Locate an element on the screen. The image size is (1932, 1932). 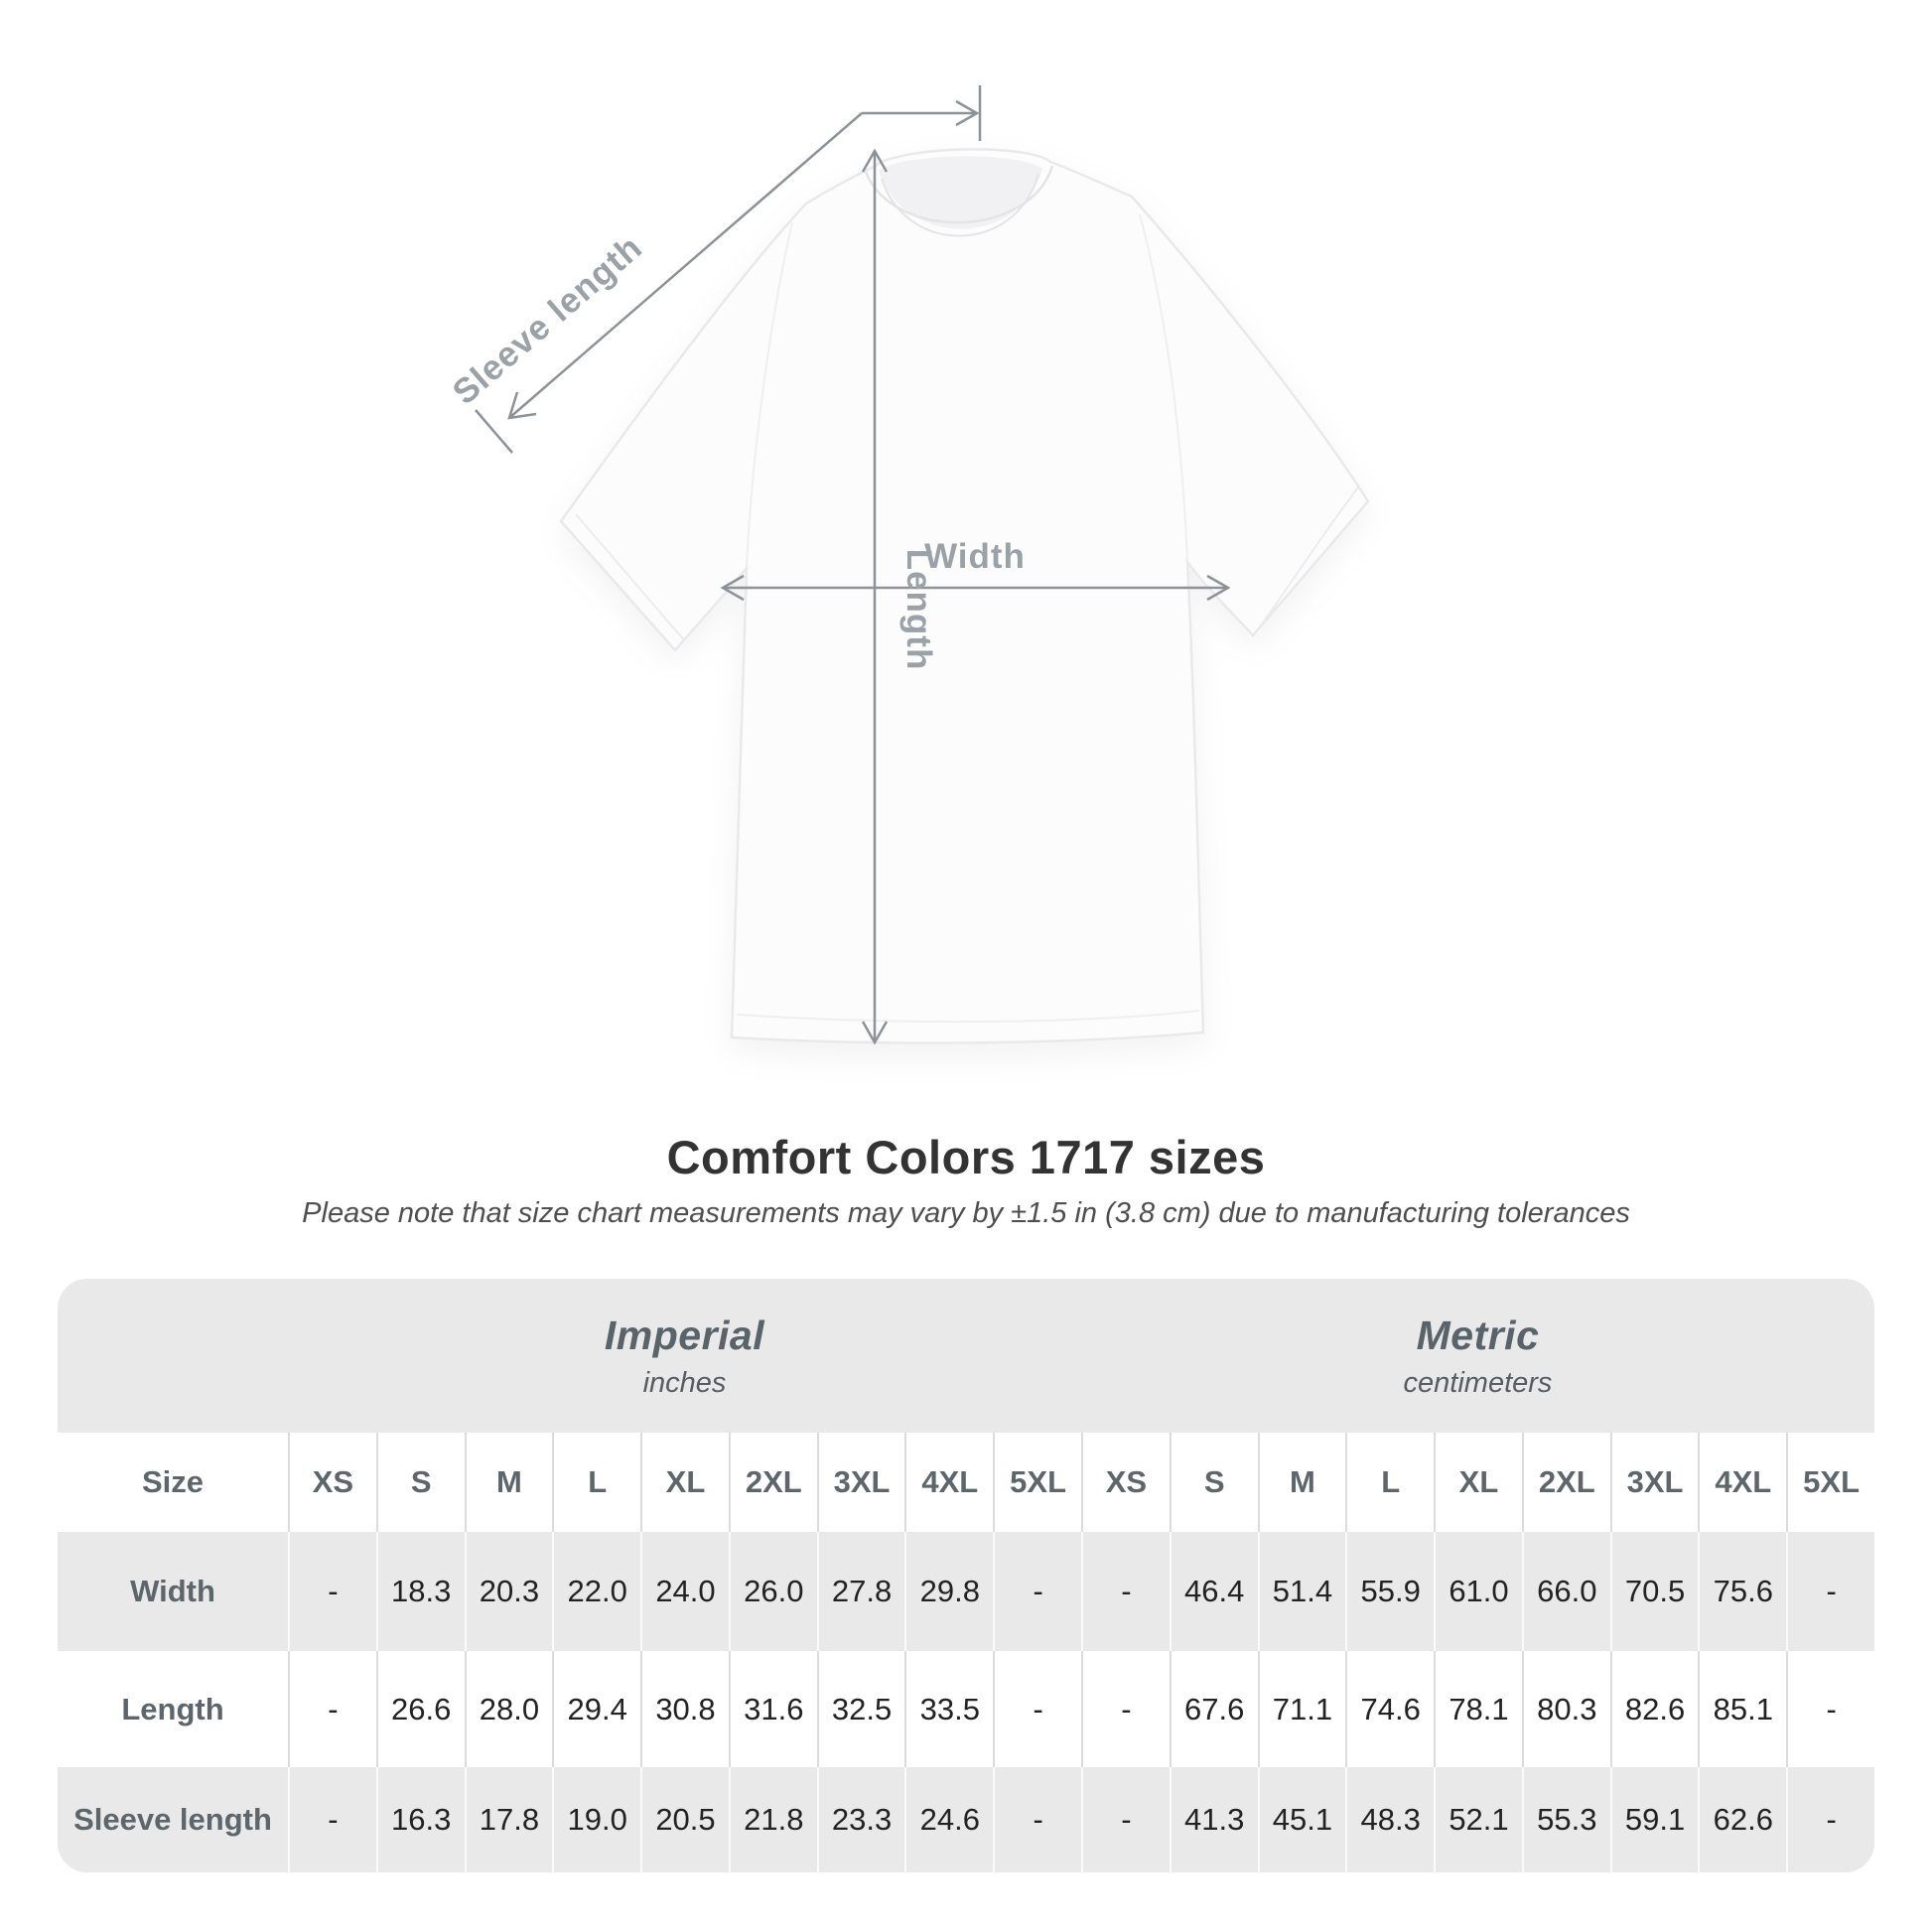
measurement-cell: 29.4 is located at coordinates (597, 1709).